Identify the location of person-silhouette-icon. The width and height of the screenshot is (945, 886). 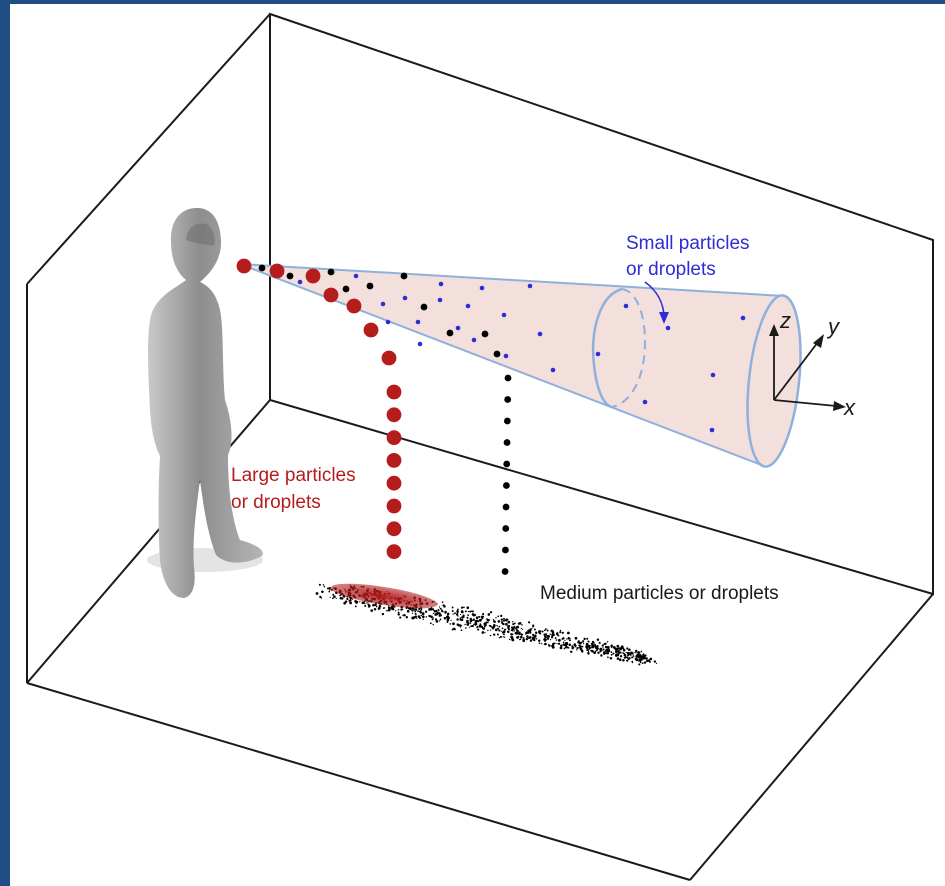
(205, 403).